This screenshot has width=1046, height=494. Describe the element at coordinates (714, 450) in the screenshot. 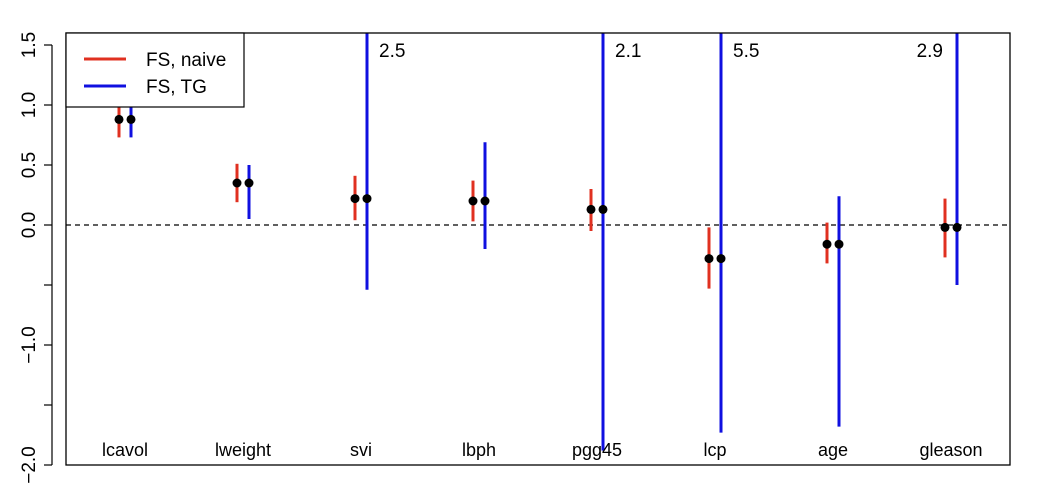

I see `category-label-lcp: lcp` at that location.